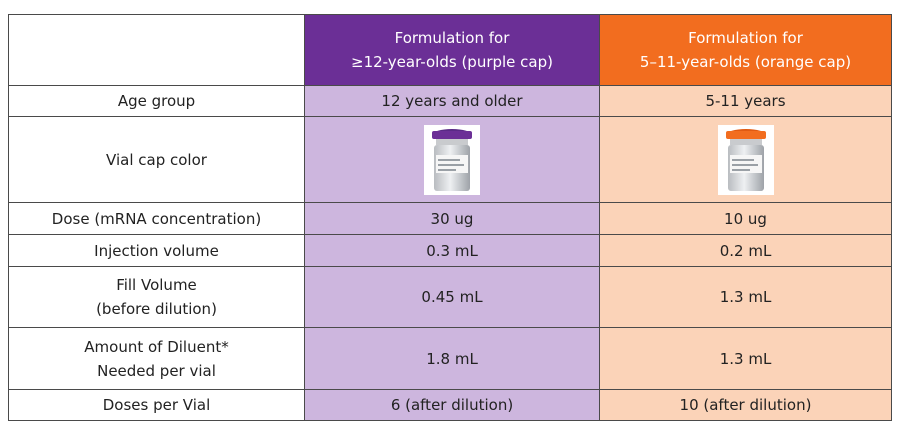 The height and width of the screenshot is (433, 907). What do you see at coordinates (156, 285) in the screenshot?
I see `fill-volume-label-line1: Fill Volume` at bounding box center [156, 285].